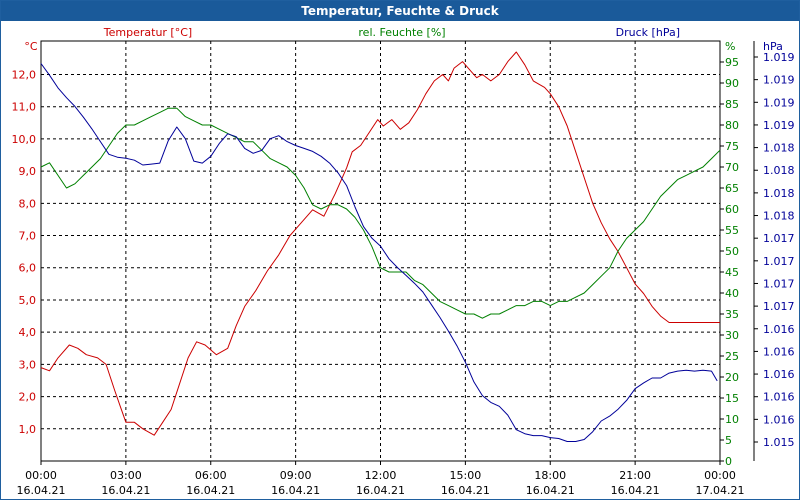  Describe the element at coordinates (28, 429) in the screenshot. I see `temperature-tick-label: 1,0` at that location.